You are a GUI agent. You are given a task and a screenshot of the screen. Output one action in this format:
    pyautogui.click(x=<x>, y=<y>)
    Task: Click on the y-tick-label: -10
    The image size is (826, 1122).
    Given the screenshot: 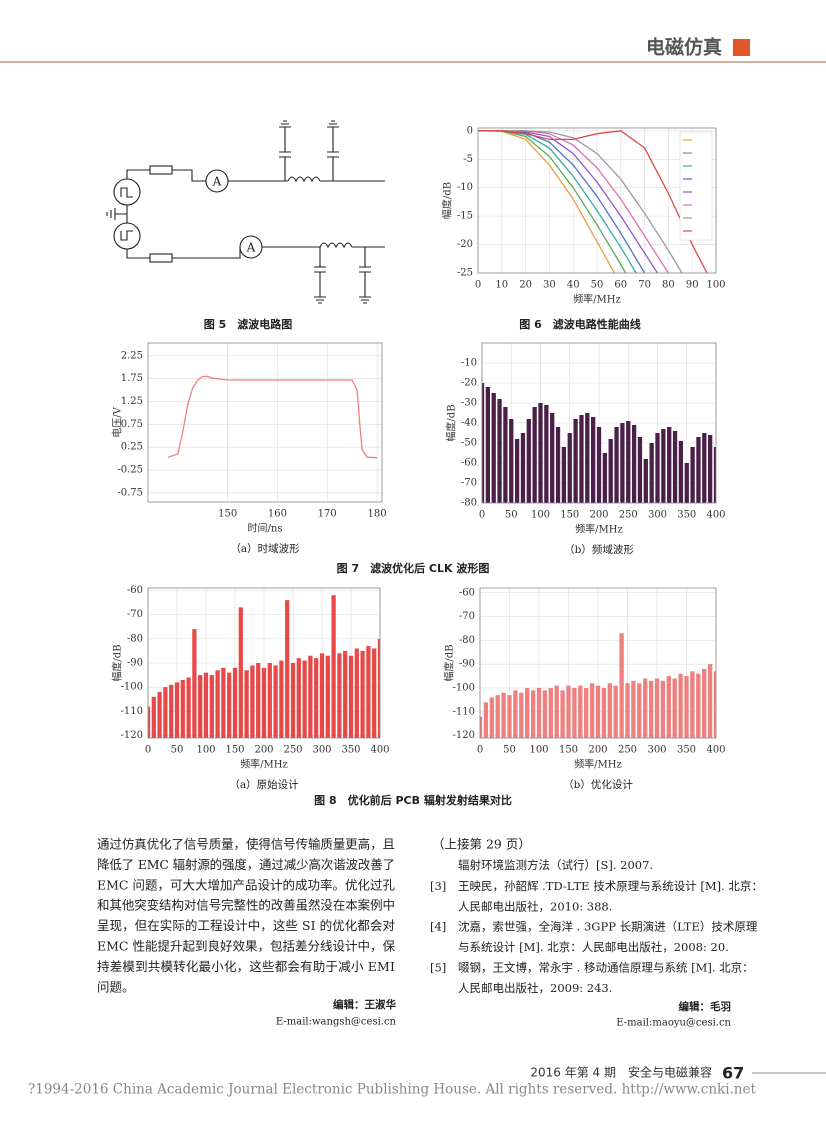 What is the action you would take?
    pyautogui.click(x=469, y=363)
    